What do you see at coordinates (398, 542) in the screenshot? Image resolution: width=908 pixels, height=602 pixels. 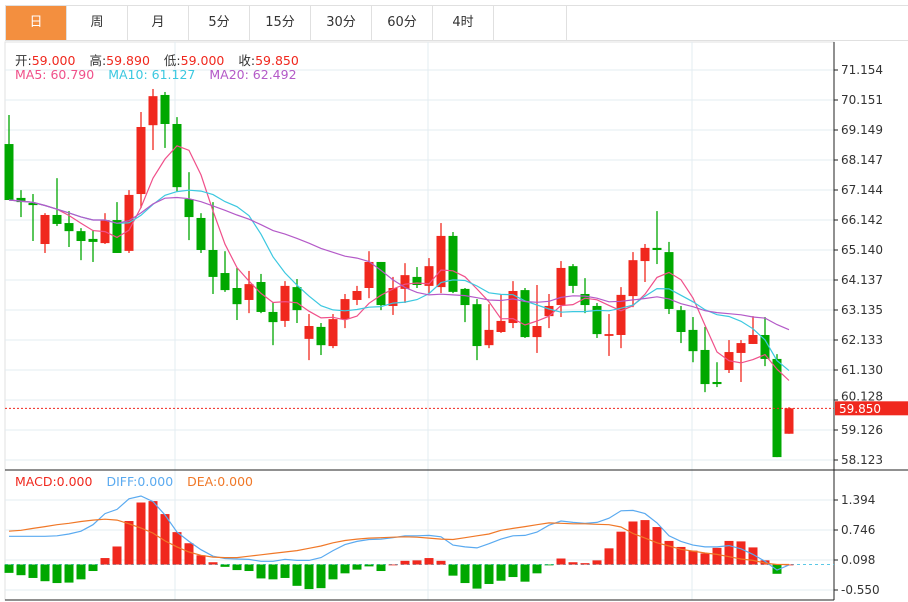 I see `dea-line` at bounding box center [398, 542].